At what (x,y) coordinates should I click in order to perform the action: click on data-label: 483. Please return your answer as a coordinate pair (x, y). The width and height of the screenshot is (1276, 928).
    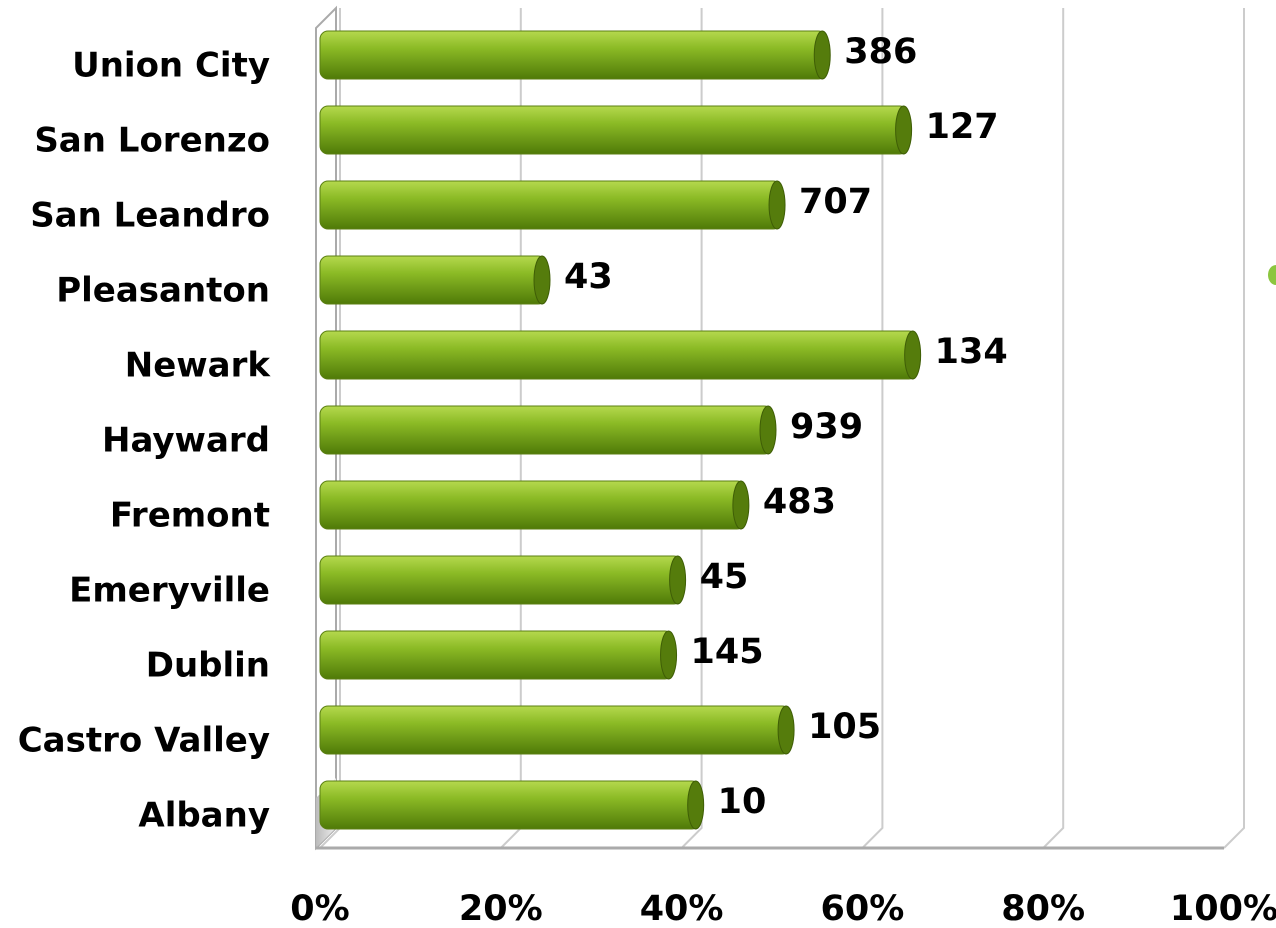
    Looking at the image, I should click on (799, 502).